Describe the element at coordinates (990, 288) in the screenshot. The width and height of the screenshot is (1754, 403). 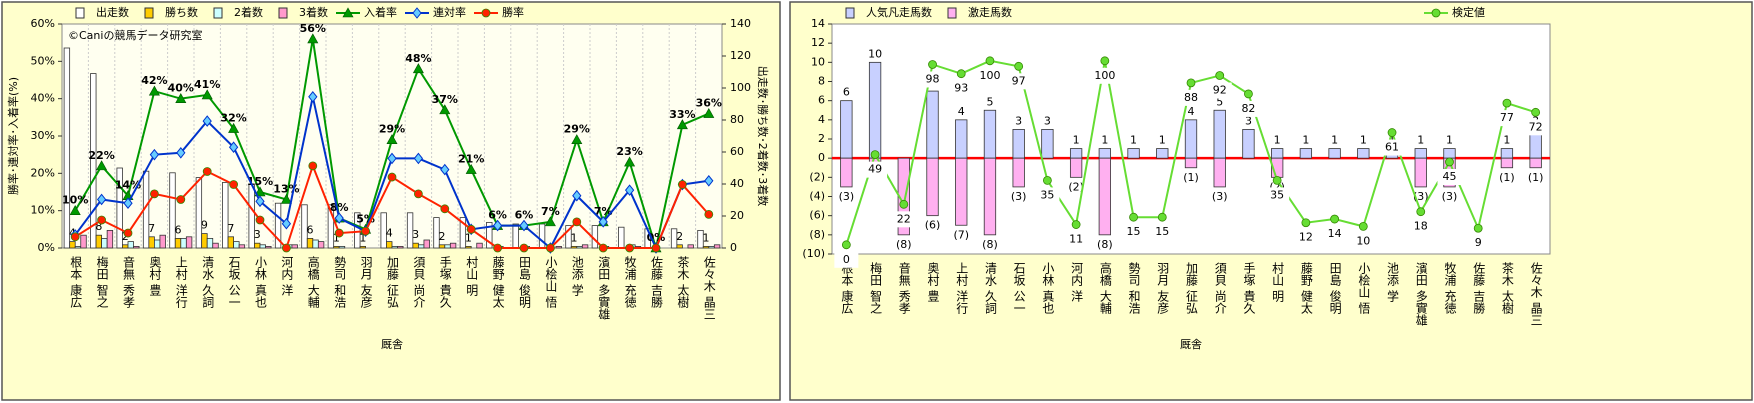
I see `x-tick-label: 清水 久詞` at that location.